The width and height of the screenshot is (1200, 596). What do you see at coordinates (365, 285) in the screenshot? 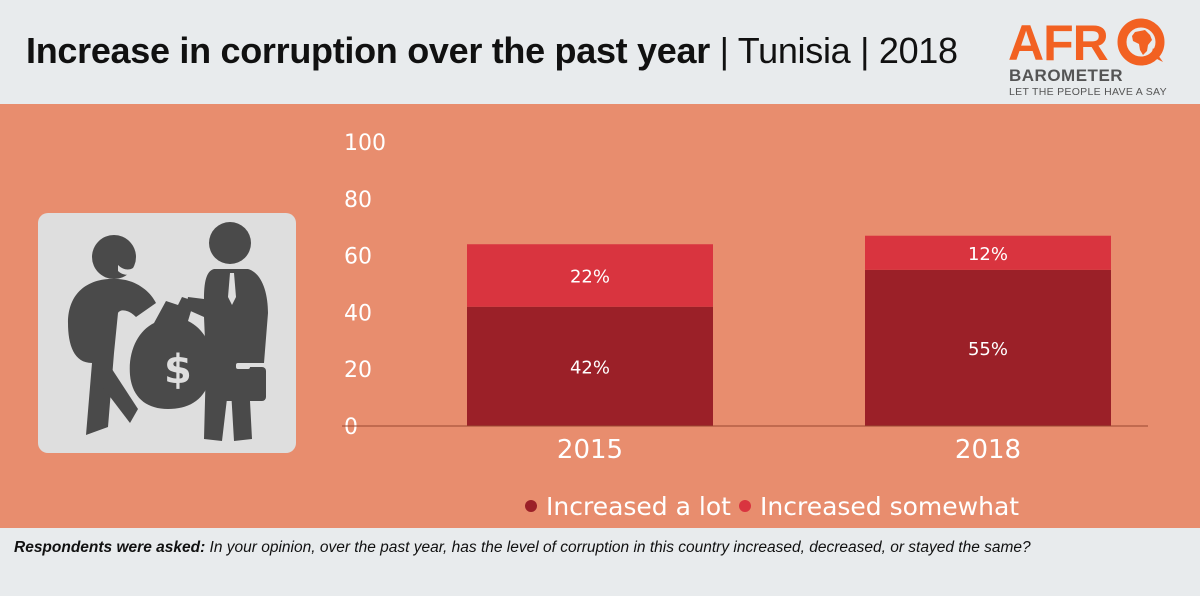
I see `y-axis-ticks: 0 20 40 60 80 100` at bounding box center [365, 285].